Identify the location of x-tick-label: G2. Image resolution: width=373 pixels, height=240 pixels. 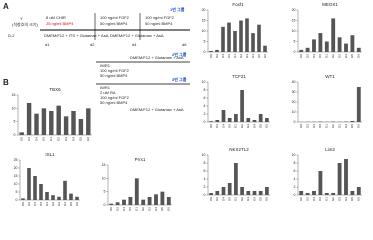
(53, 204).